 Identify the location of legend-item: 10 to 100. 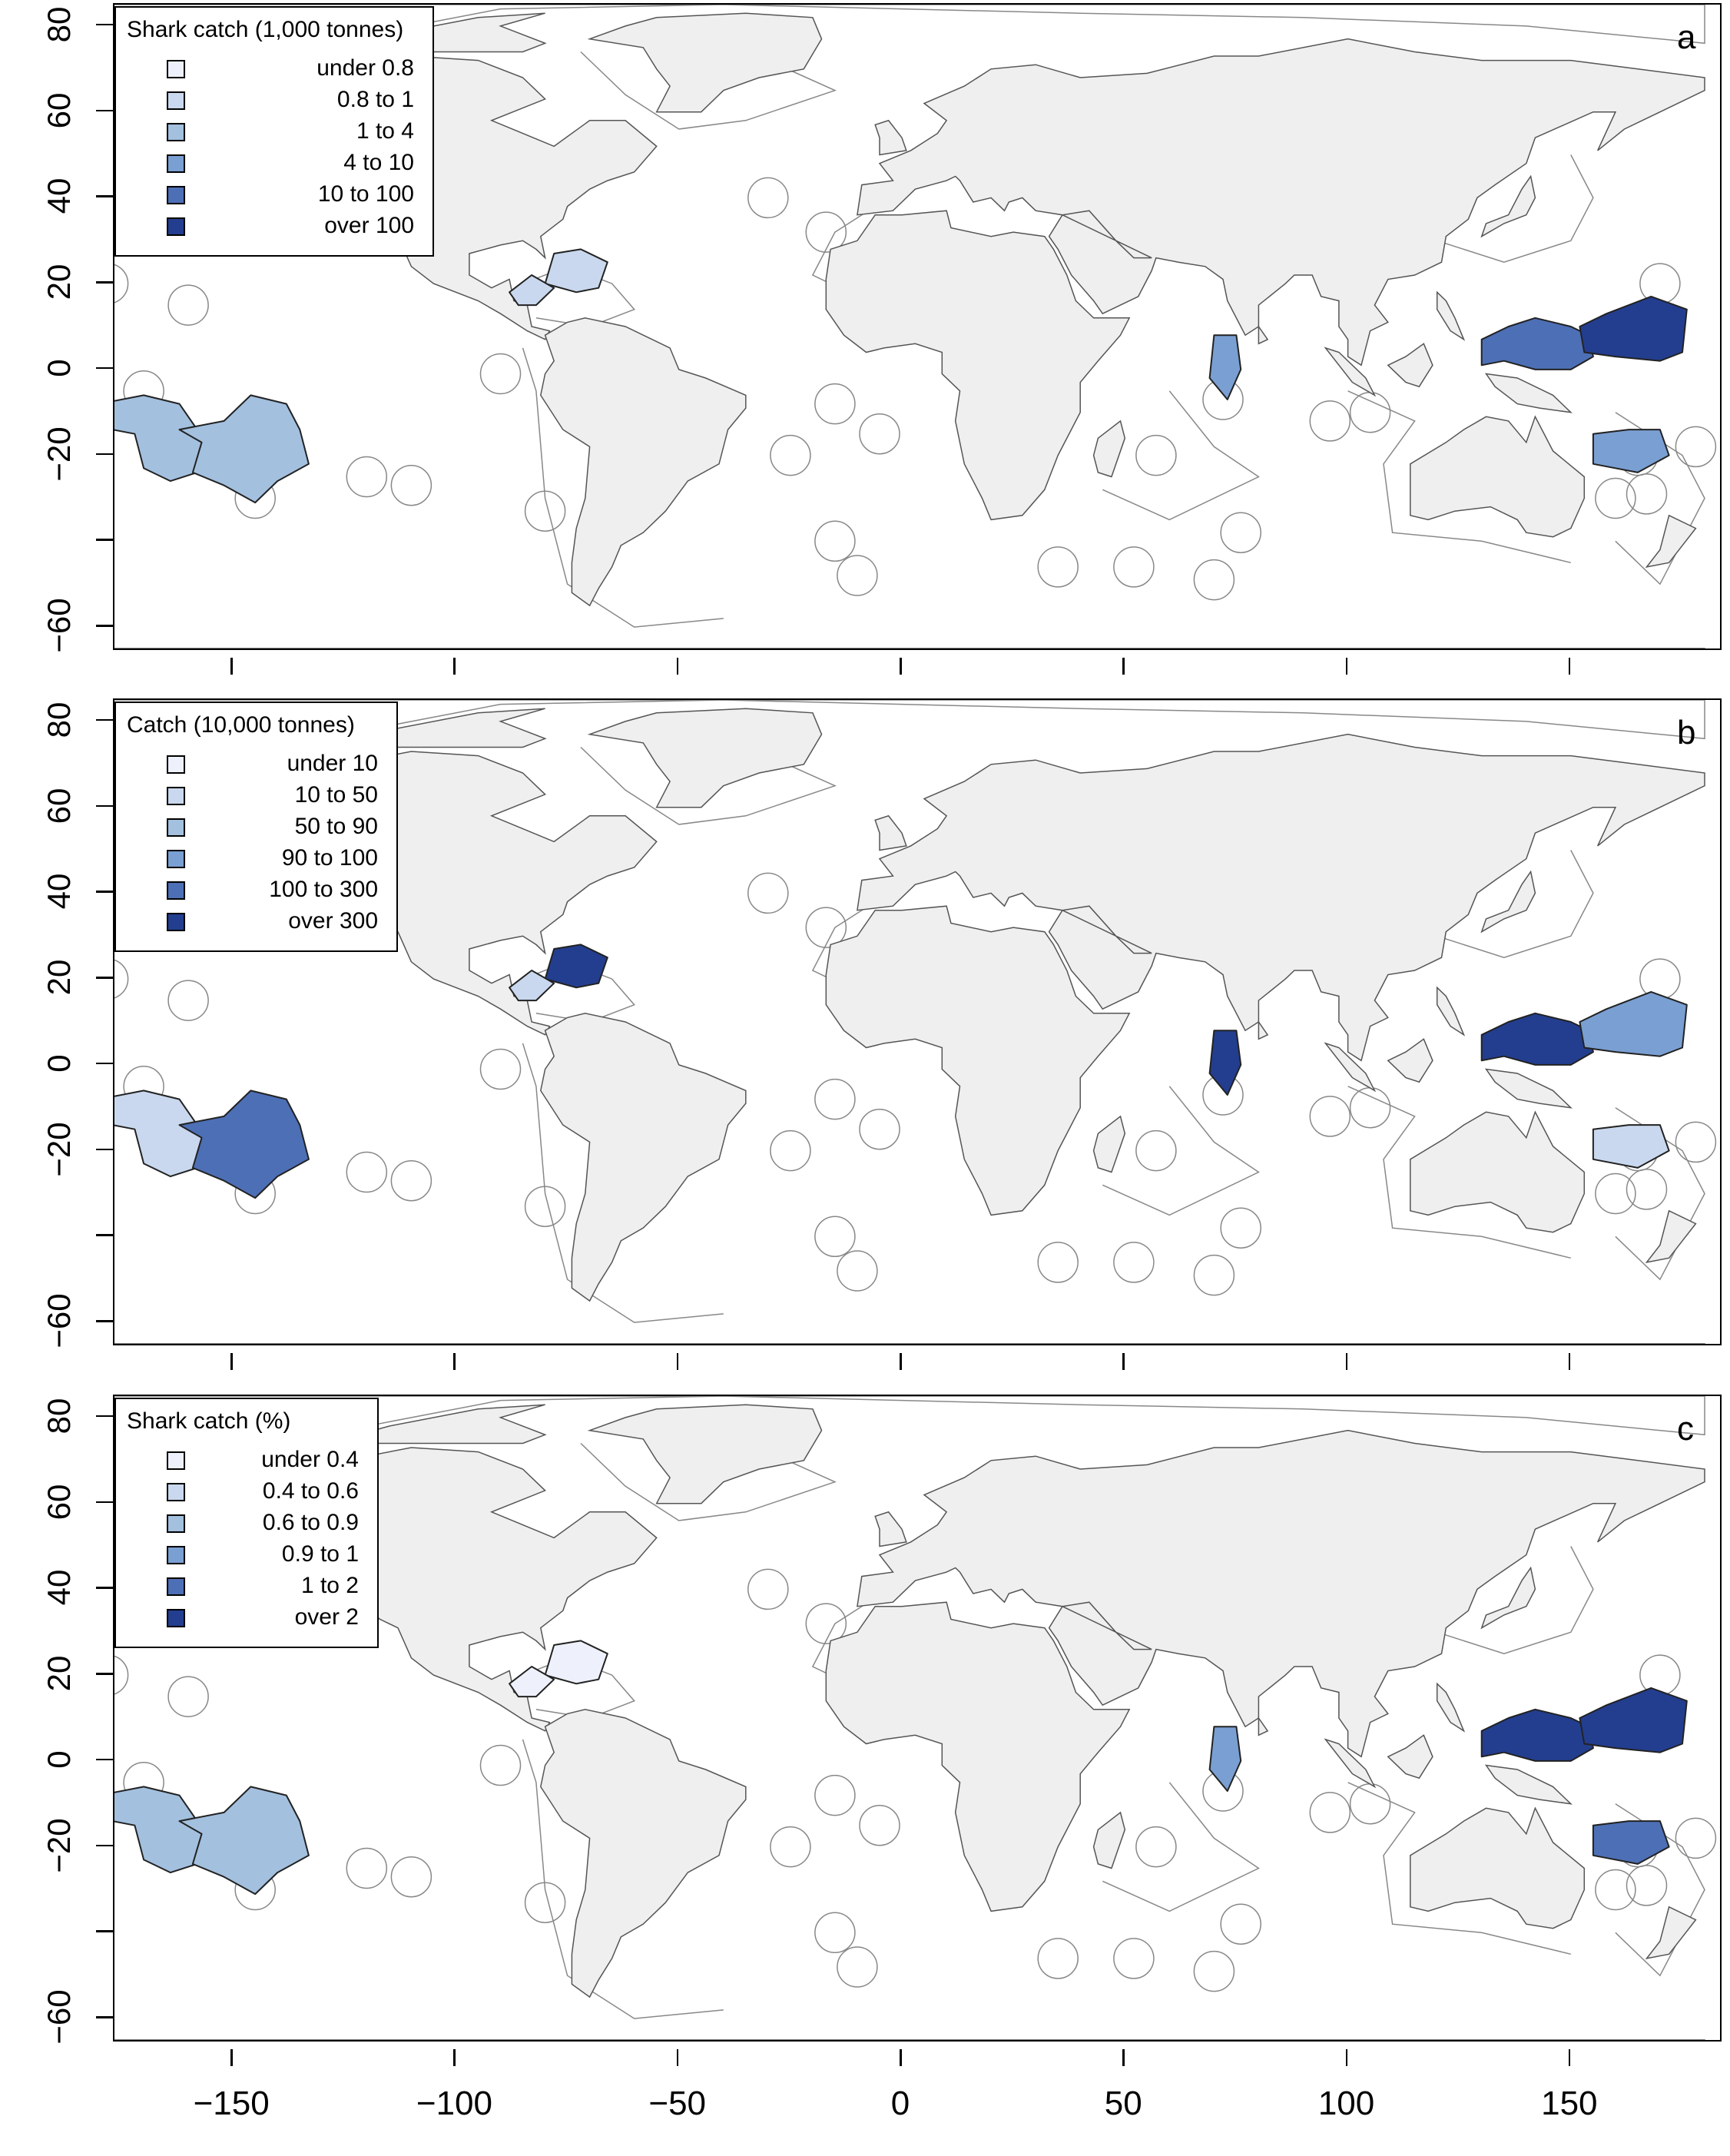
(290, 196).